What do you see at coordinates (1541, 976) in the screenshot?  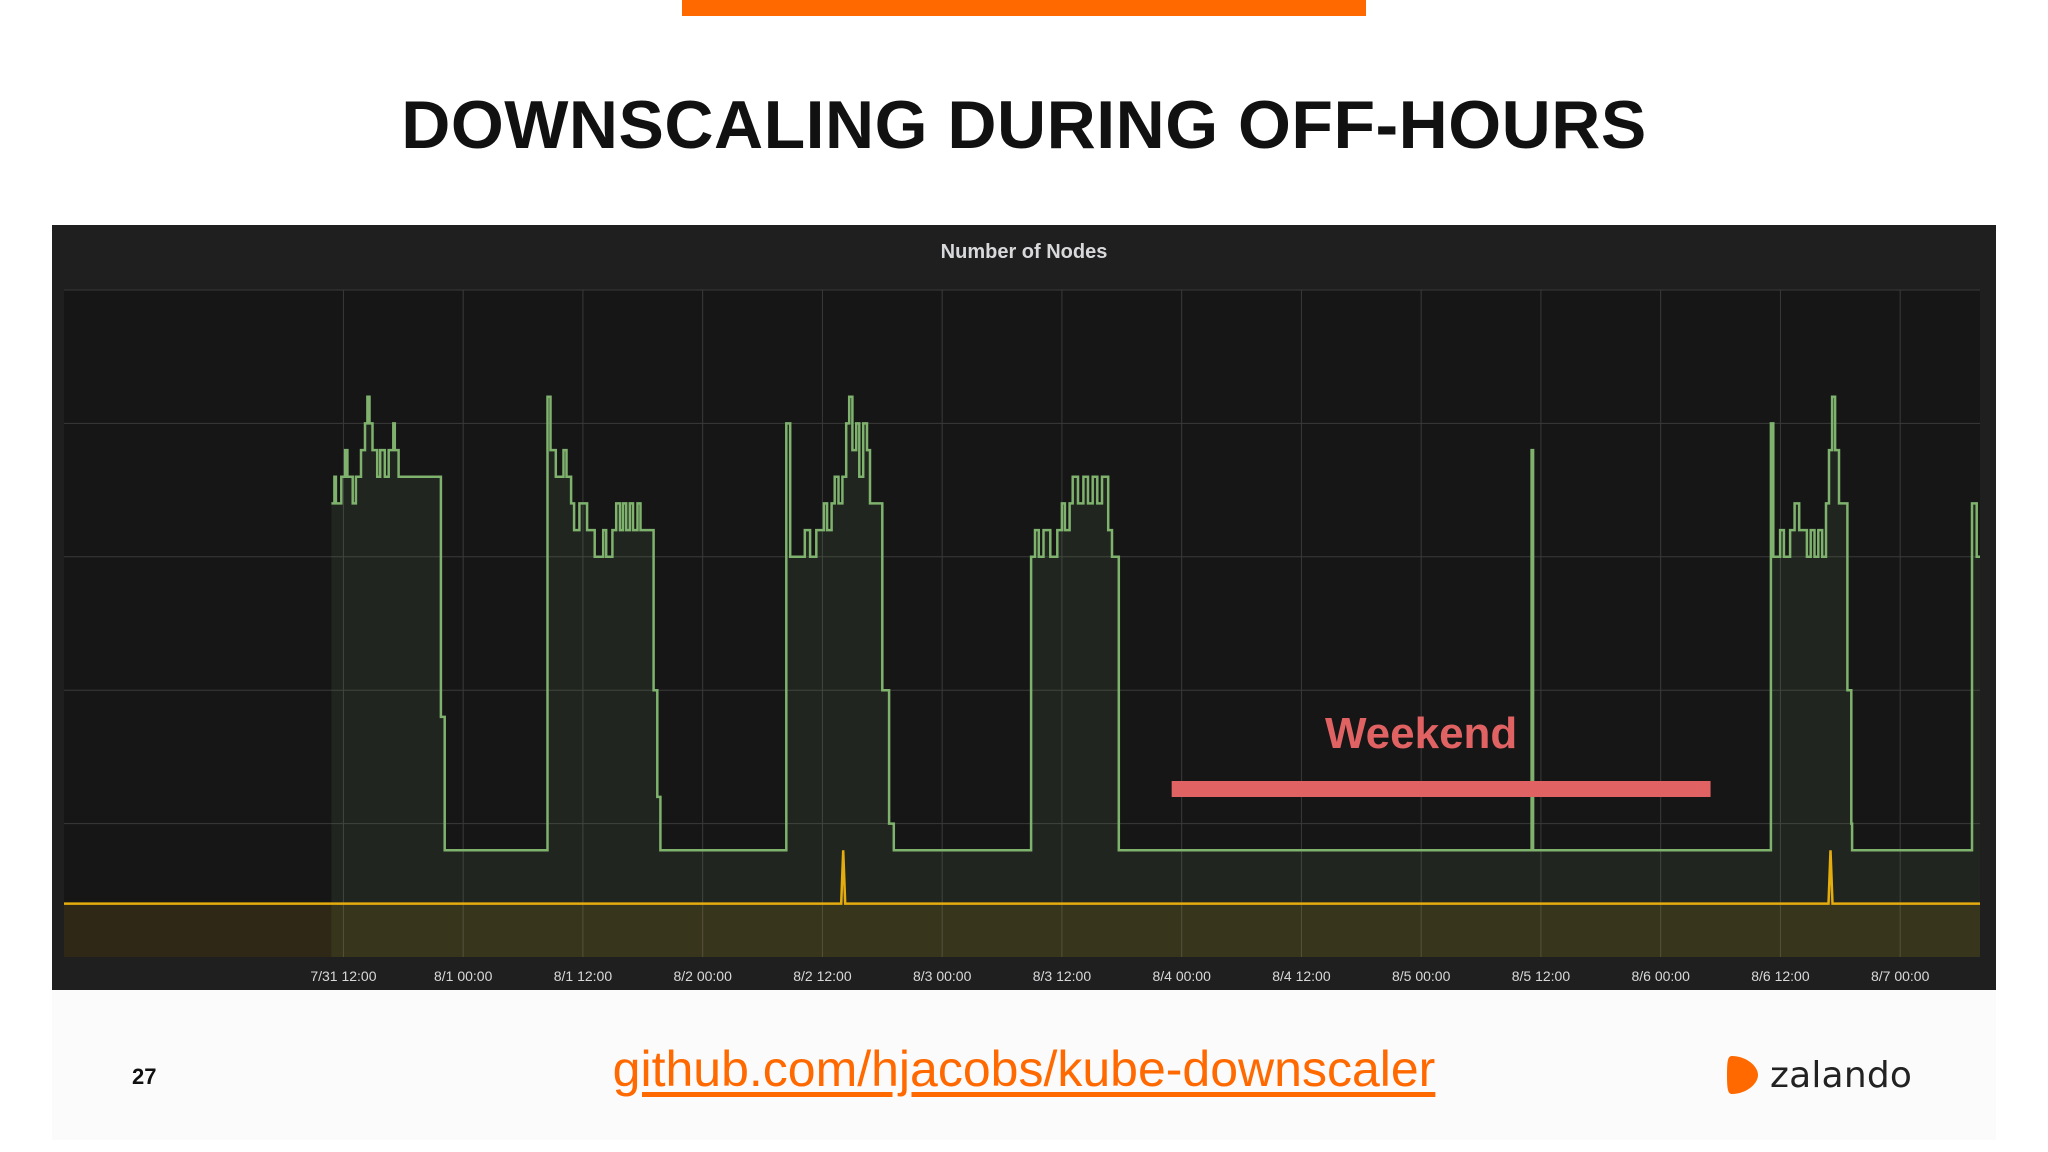 I see `x-tick-label: 8/5 12:00` at bounding box center [1541, 976].